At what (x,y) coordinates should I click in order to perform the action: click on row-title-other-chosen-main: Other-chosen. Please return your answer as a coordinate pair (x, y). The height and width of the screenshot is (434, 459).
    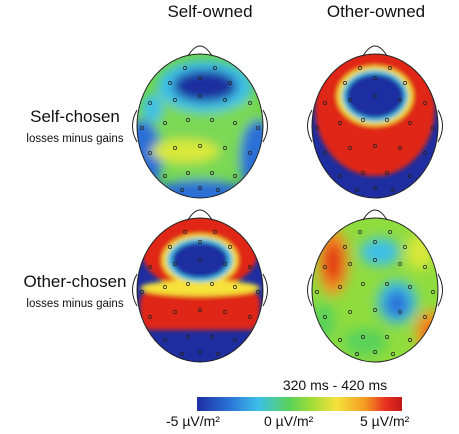
    Looking at the image, I should click on (75, 281).